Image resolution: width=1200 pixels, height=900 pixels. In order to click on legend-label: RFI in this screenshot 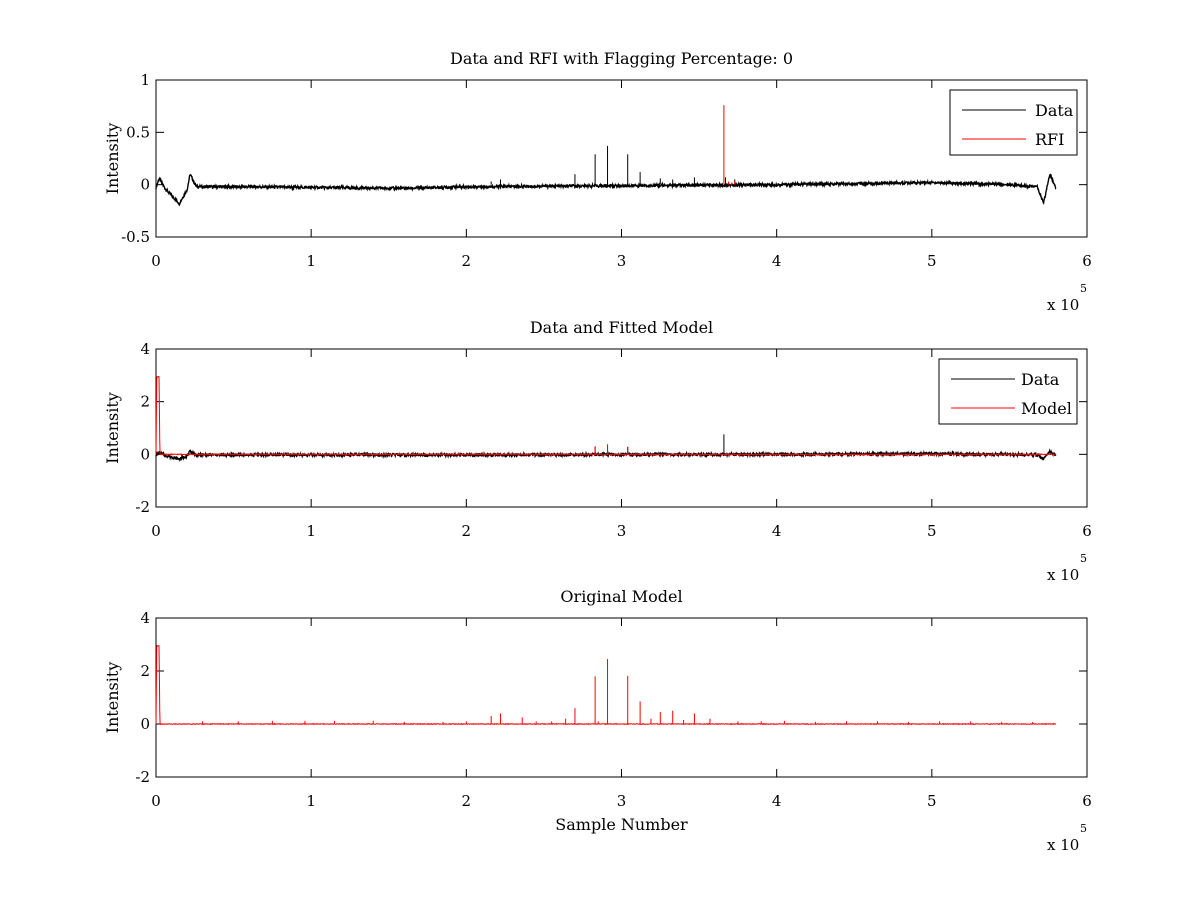, I will do `click(1049, 139)`.